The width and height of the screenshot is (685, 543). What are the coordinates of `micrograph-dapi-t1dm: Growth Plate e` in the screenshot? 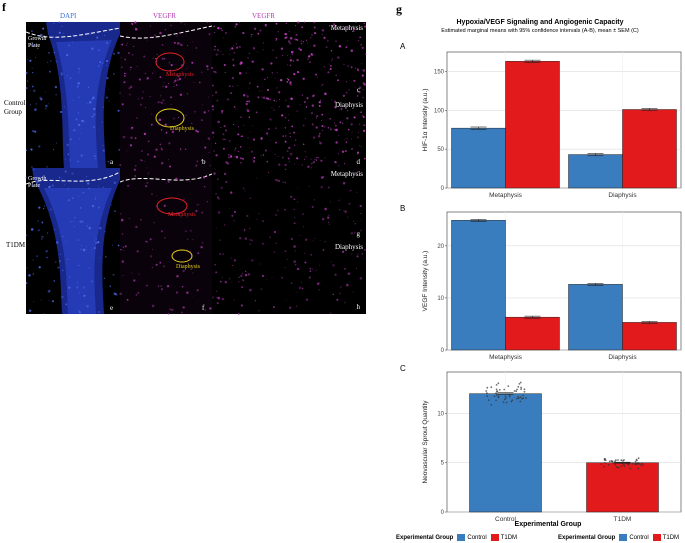 It's located at (73, 241).